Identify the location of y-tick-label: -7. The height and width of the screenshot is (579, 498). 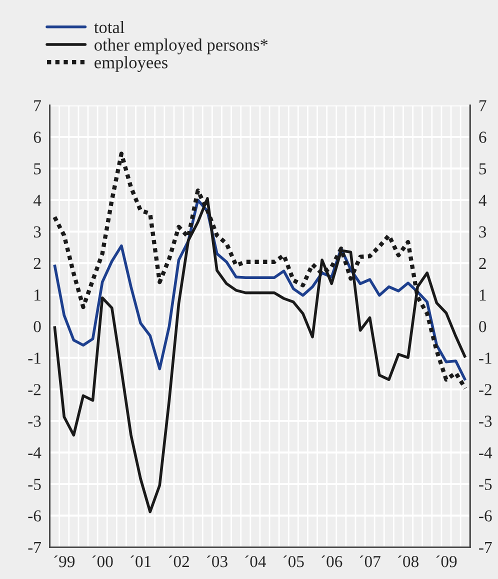
(34, 547).